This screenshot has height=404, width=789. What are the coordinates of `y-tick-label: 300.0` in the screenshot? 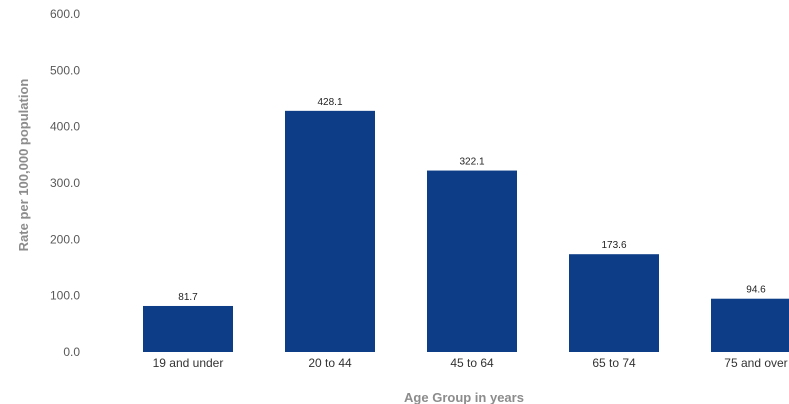 It's located at (65, 183).